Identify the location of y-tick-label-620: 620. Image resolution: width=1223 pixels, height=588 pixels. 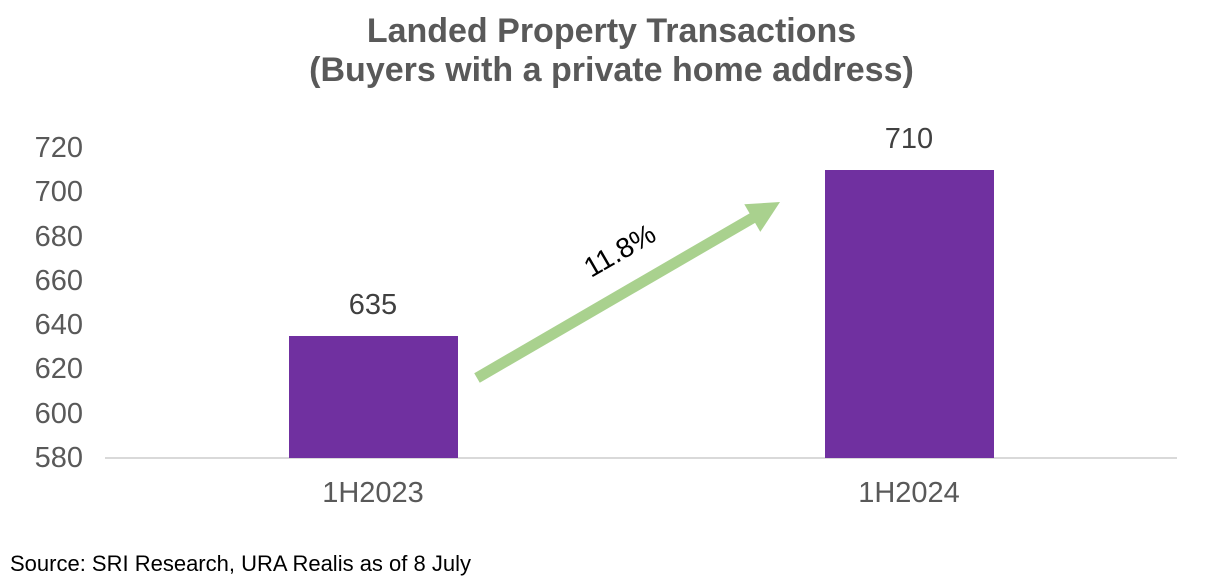
(58, 369).